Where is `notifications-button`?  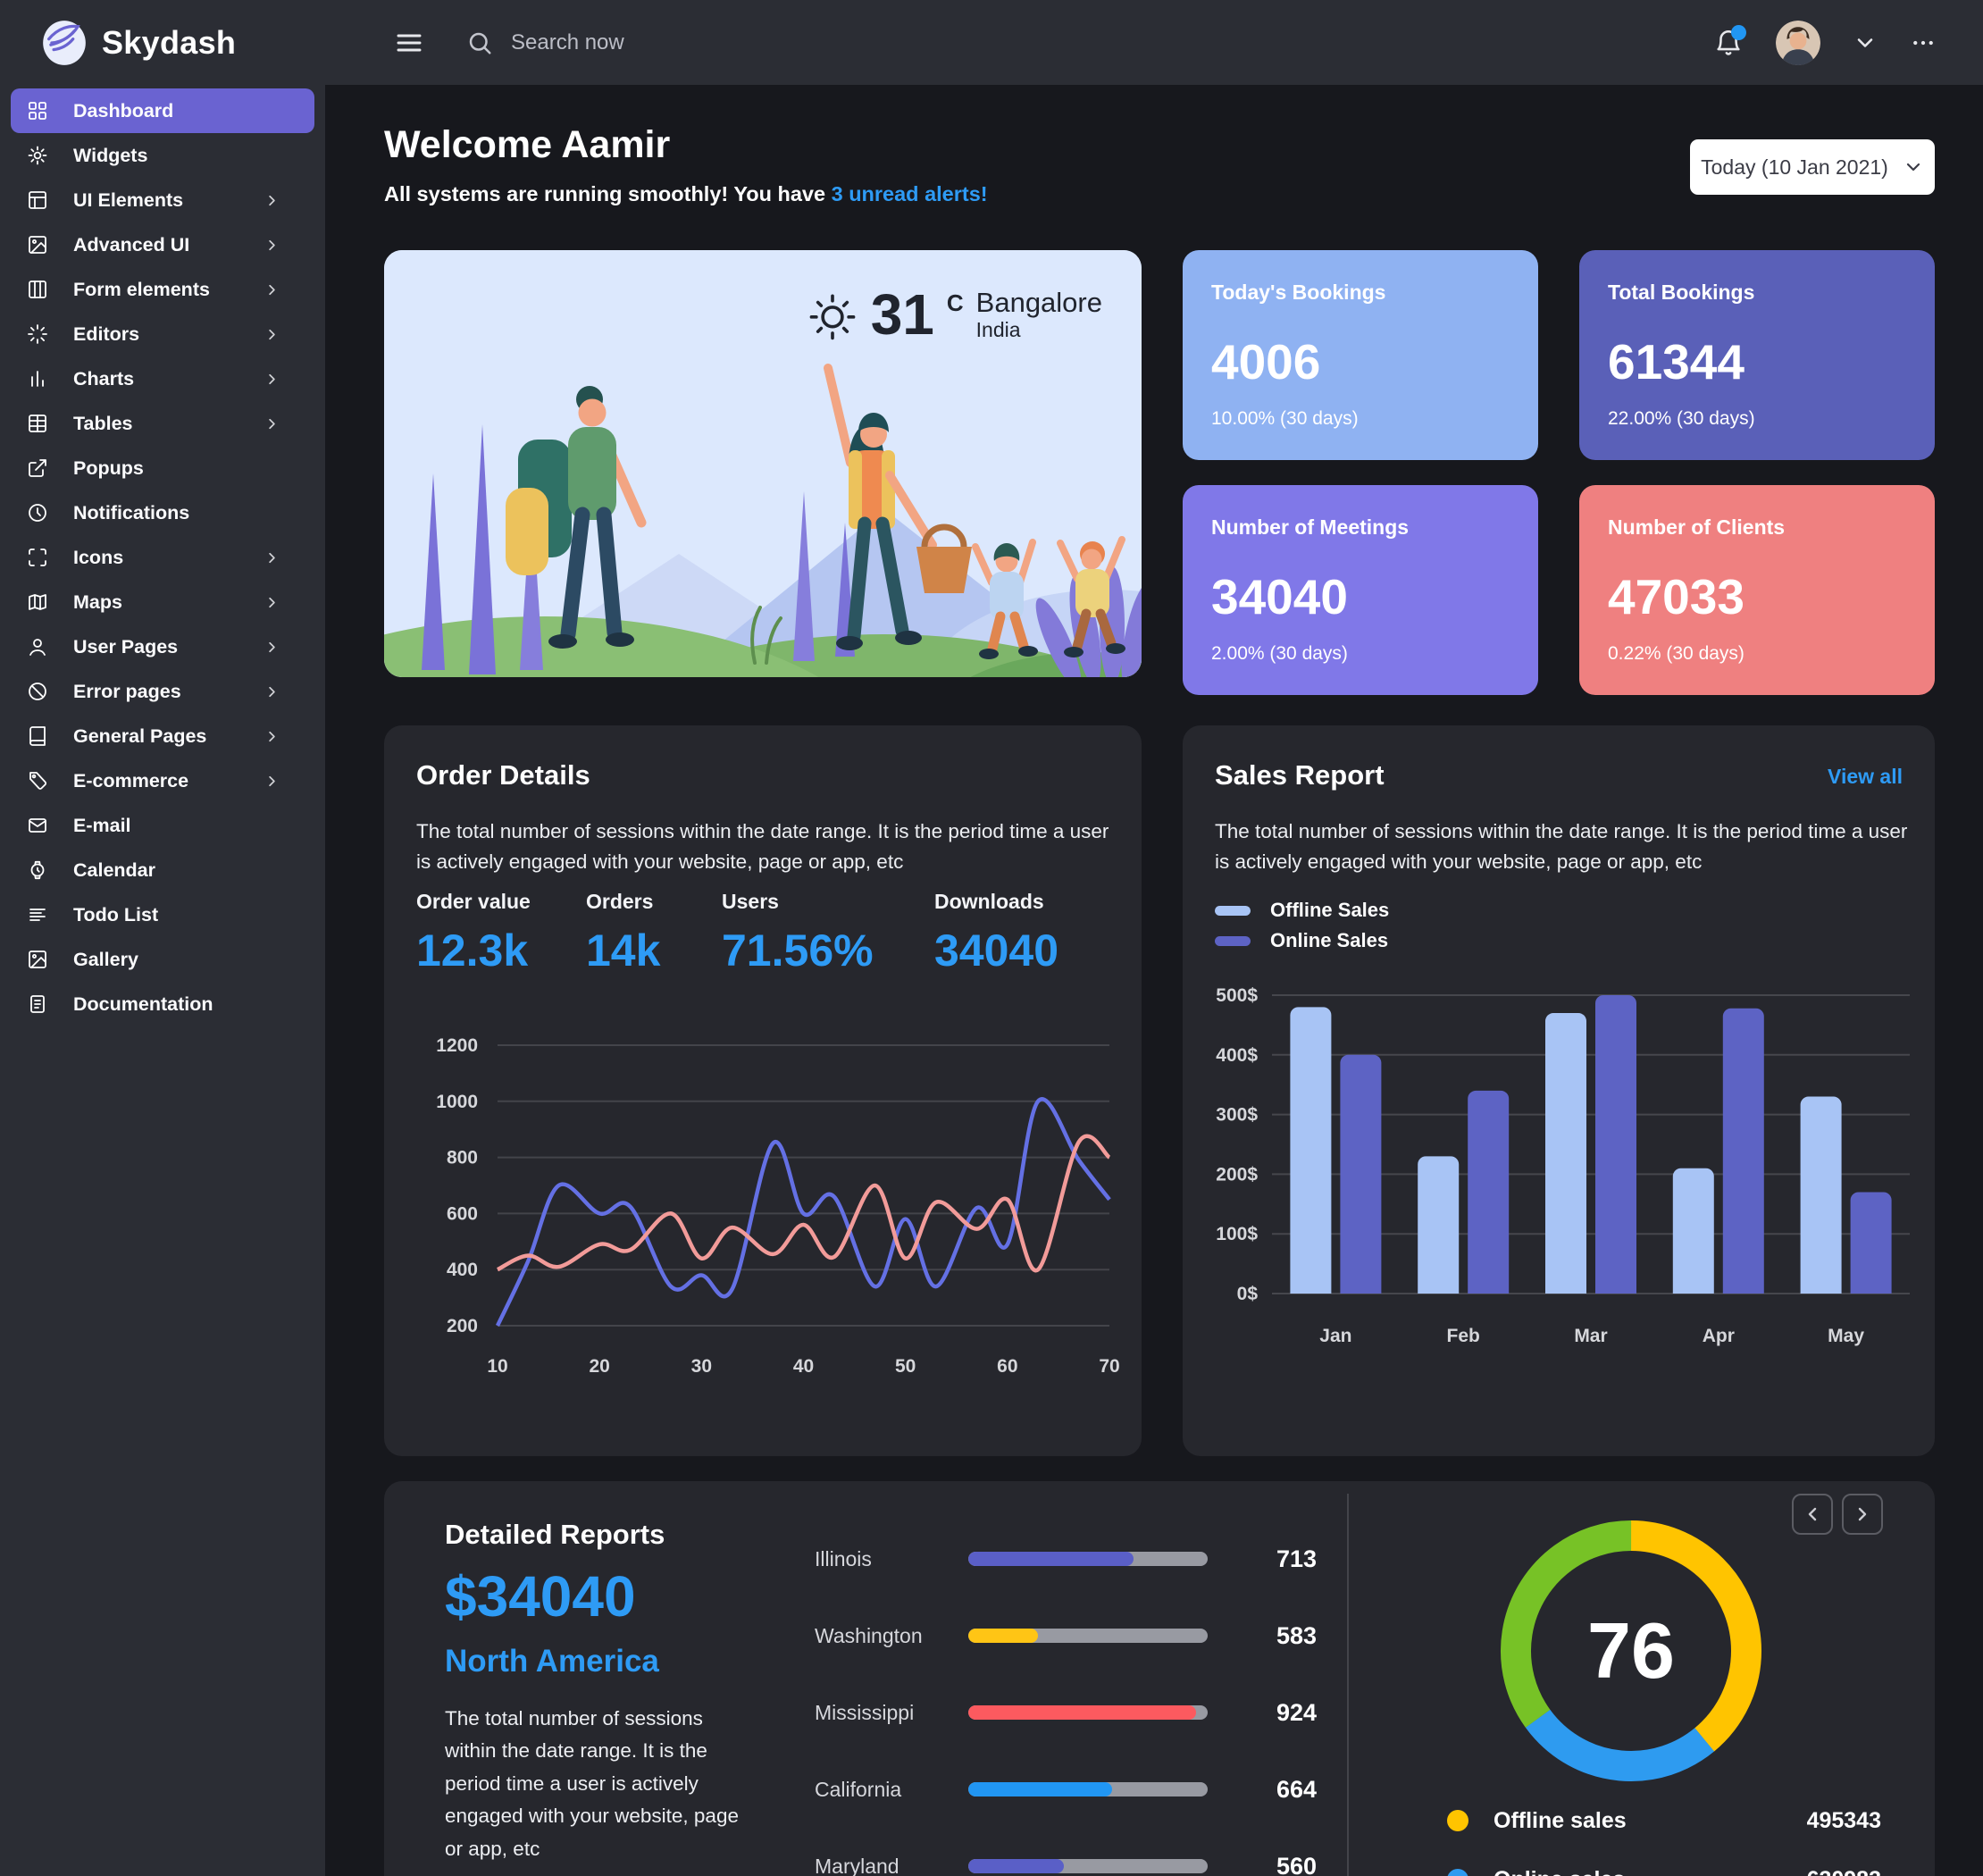 notifications-button is located at coordinates (1730, 41).